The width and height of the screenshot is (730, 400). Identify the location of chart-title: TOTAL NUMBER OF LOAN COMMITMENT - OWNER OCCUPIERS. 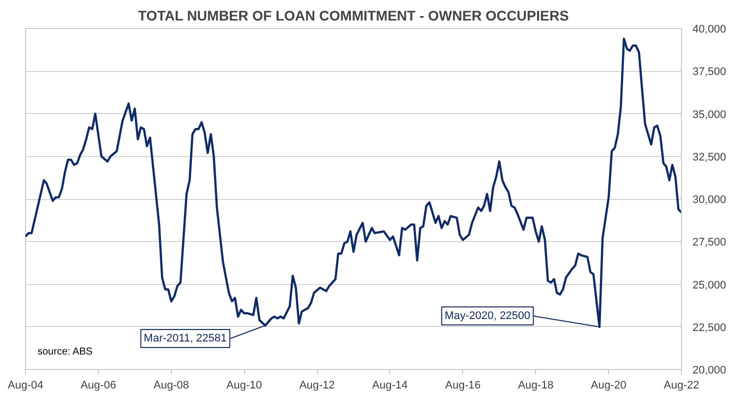
(353, 16).